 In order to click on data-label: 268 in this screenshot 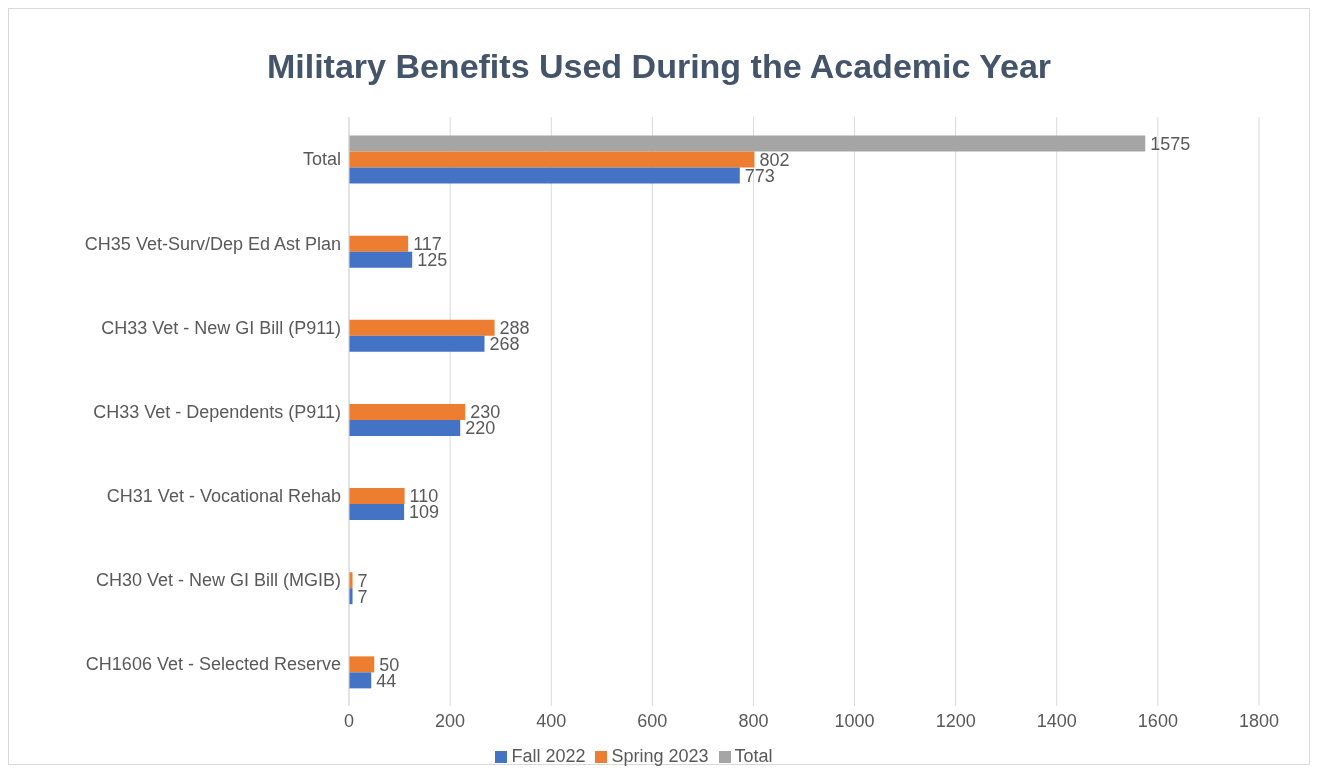, I will do `click(504, 344)`.